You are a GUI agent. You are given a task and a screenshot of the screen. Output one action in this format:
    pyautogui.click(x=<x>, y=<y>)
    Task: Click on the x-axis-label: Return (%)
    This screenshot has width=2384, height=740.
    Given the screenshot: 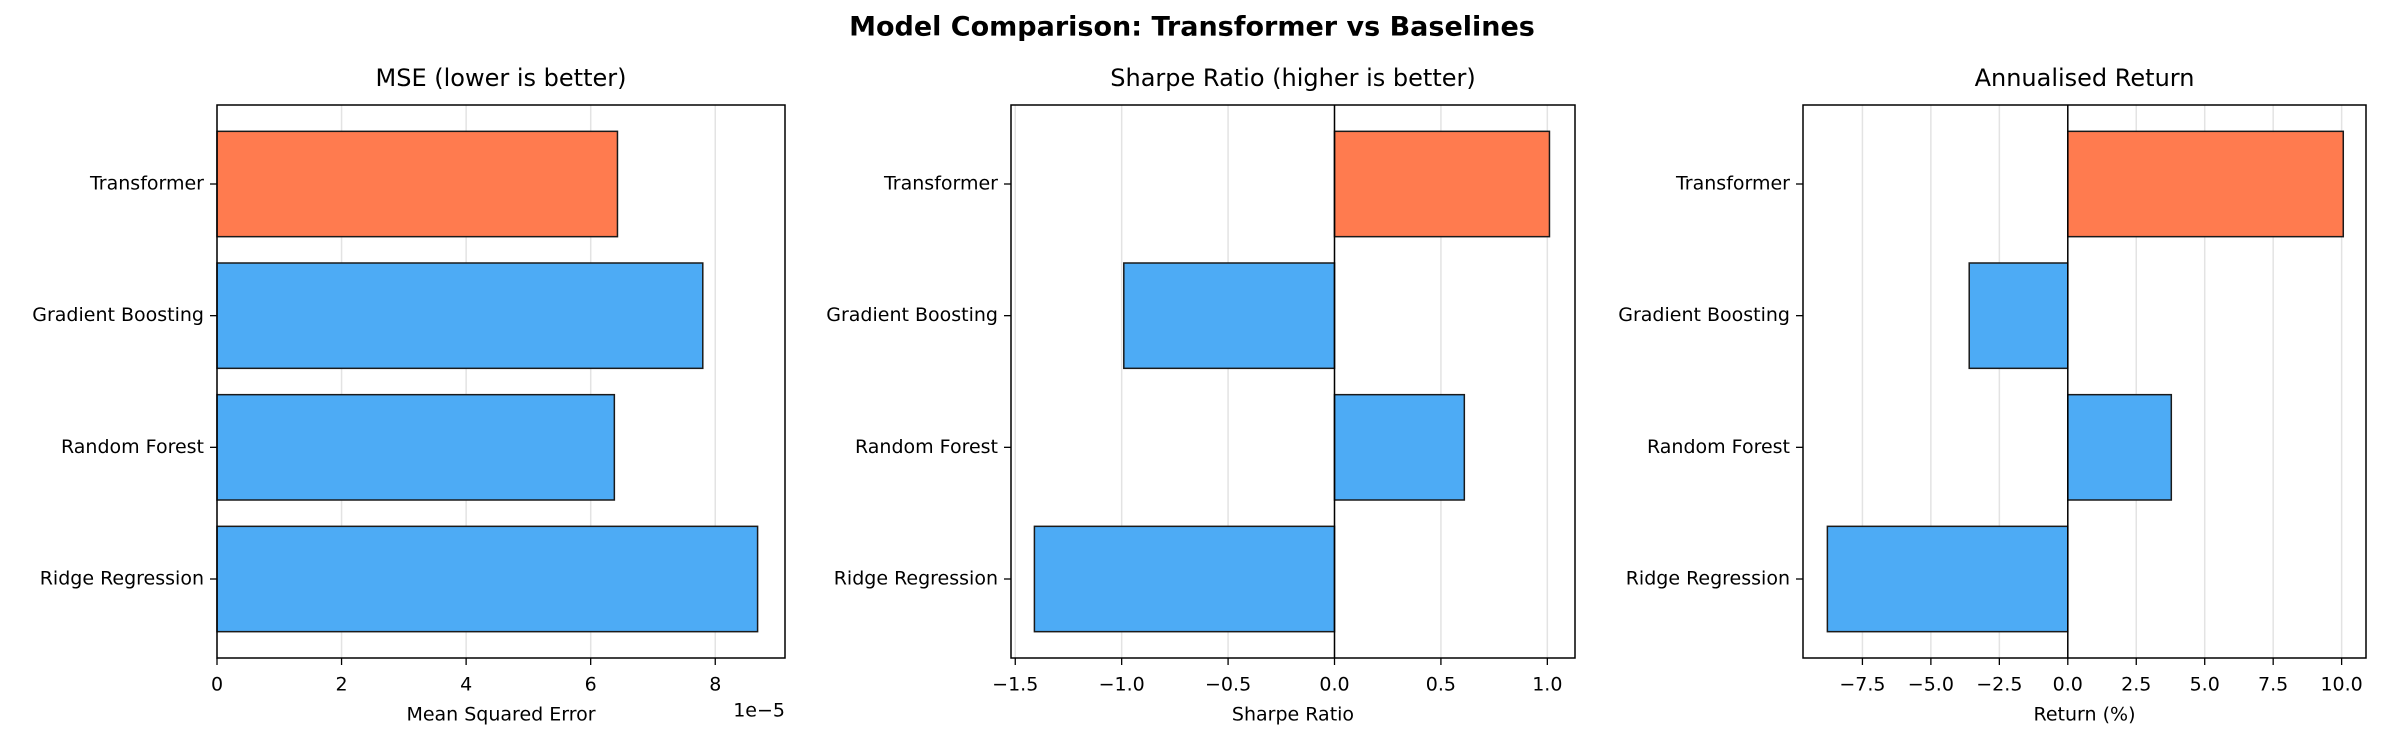 What is the action you would take?
    pyautogui.click(x=2085, y=715)
    